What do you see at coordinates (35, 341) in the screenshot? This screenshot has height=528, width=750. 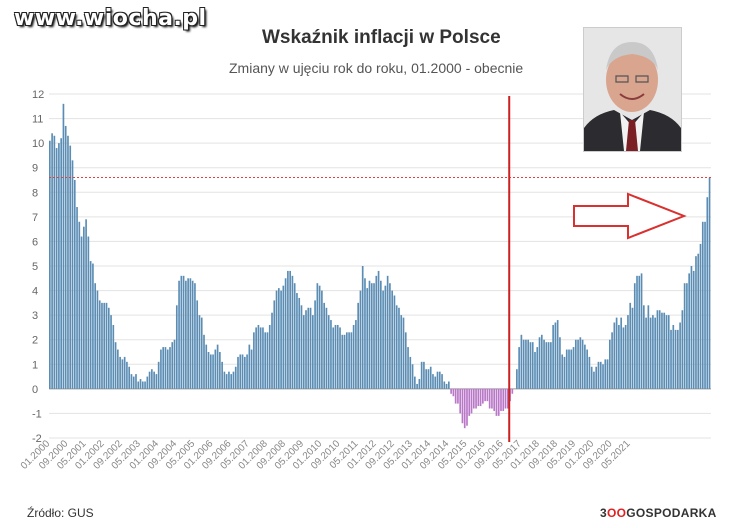 I see `y-tick-label: 2` at bounding box center [35, 341].